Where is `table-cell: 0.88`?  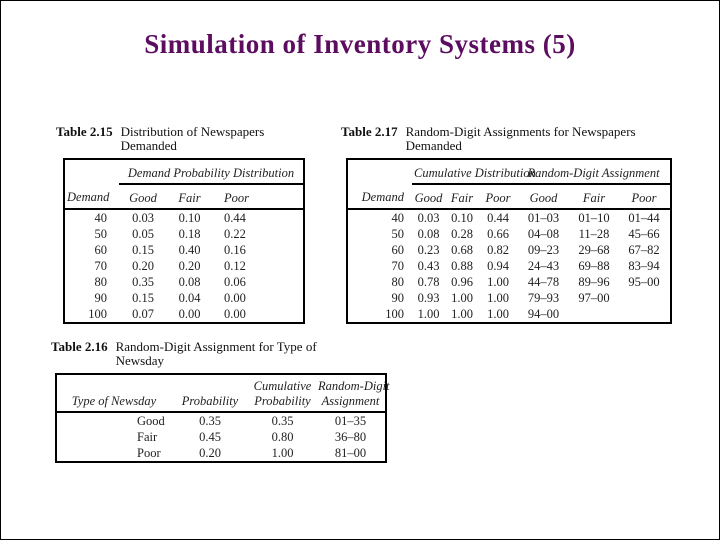
table-cell: 0.88 is located at coordinates (462, 266).